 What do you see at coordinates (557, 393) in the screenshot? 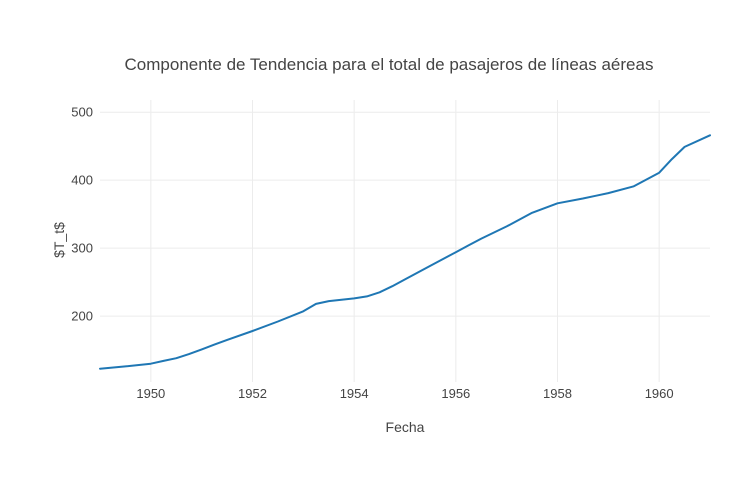
I see `x-tick-label: 1958` at bounding box center [557, 393].